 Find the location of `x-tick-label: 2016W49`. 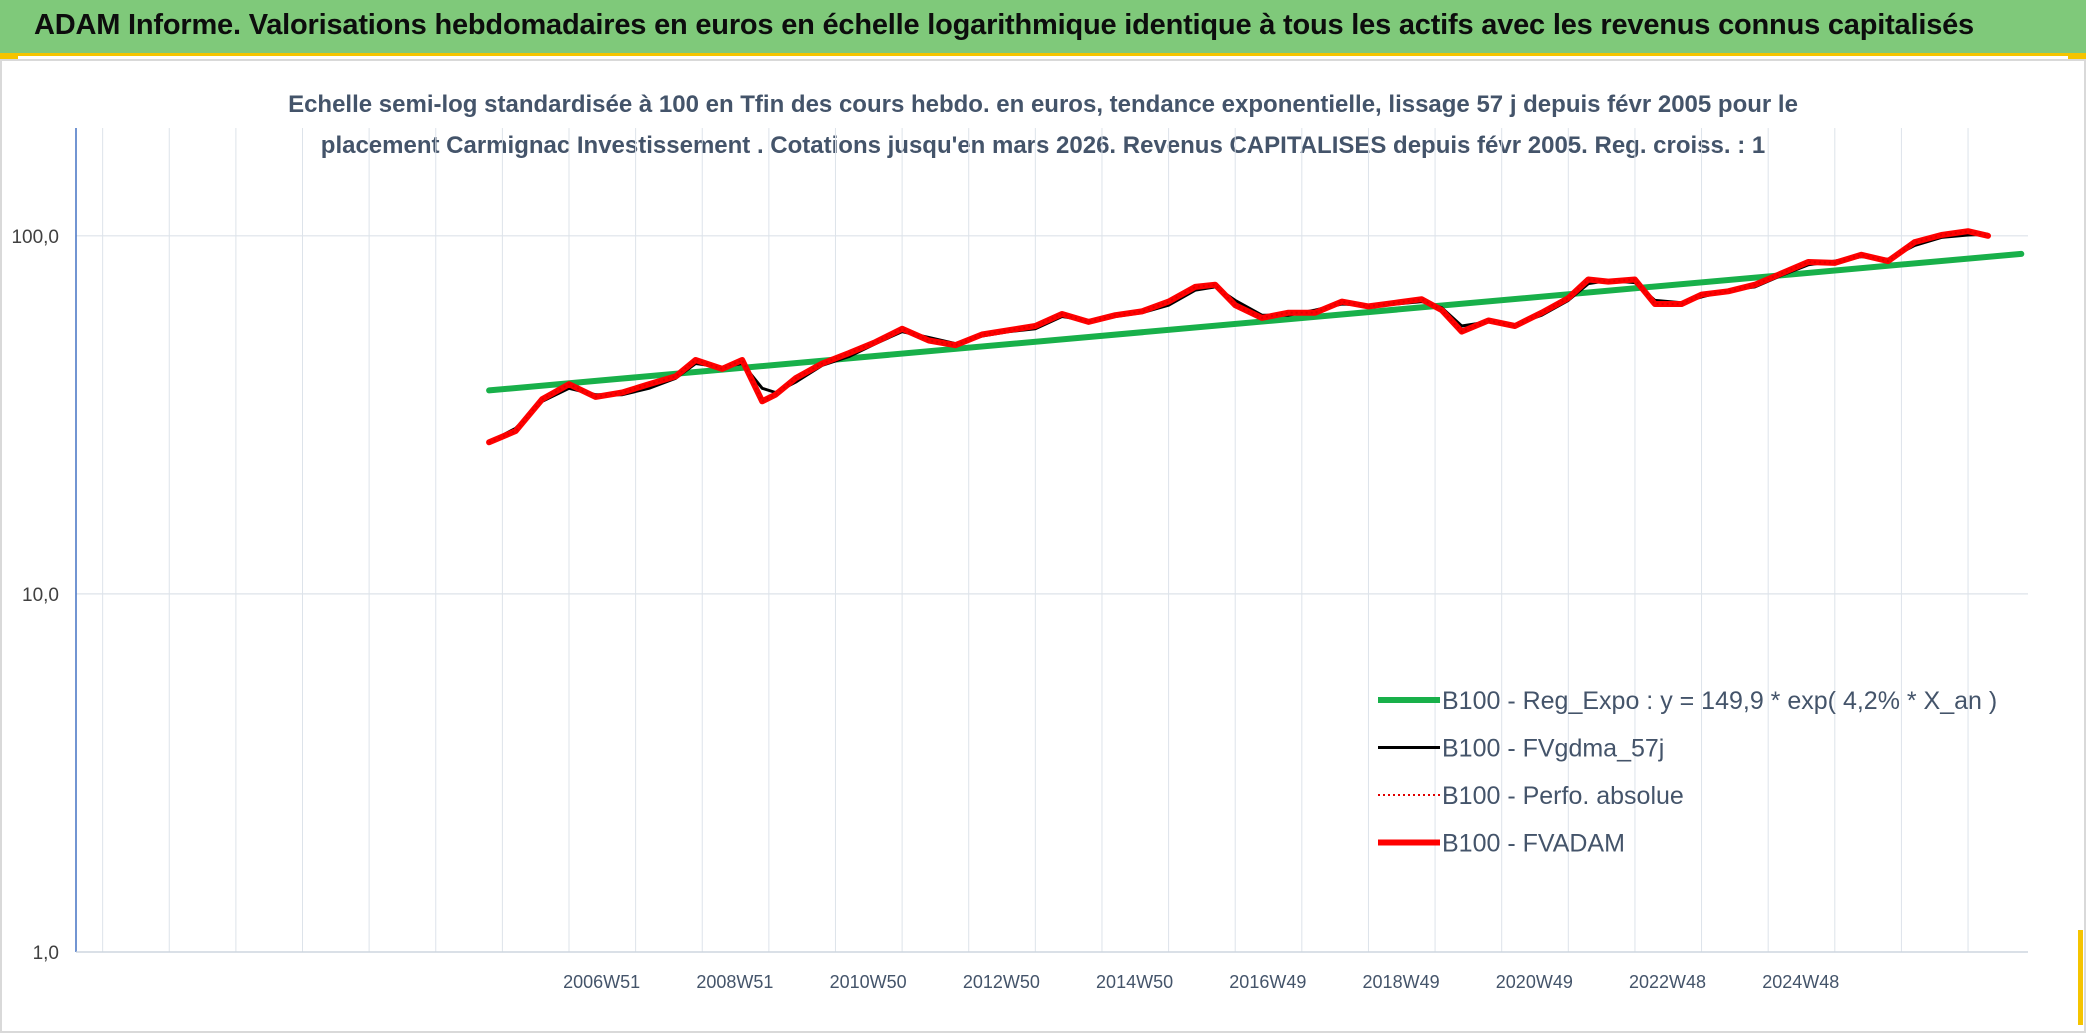

x-tick-label: 2016W49 is located at coordinates (1267, 982).